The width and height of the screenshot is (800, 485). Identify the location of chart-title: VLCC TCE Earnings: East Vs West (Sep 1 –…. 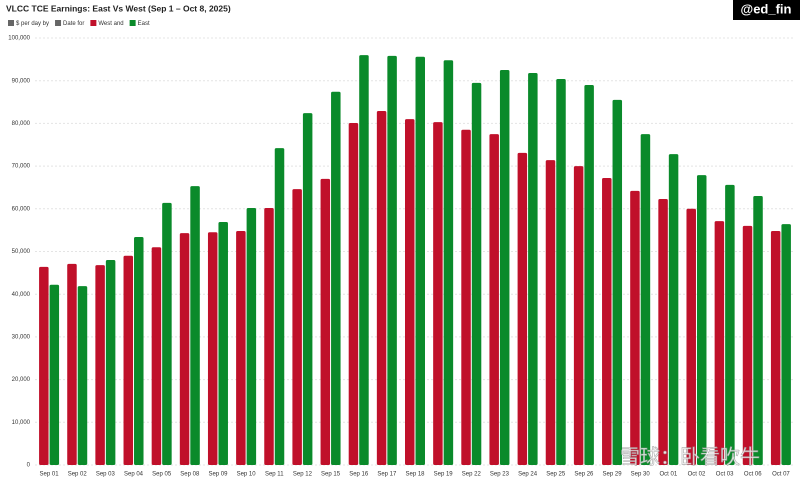
(118, 8).